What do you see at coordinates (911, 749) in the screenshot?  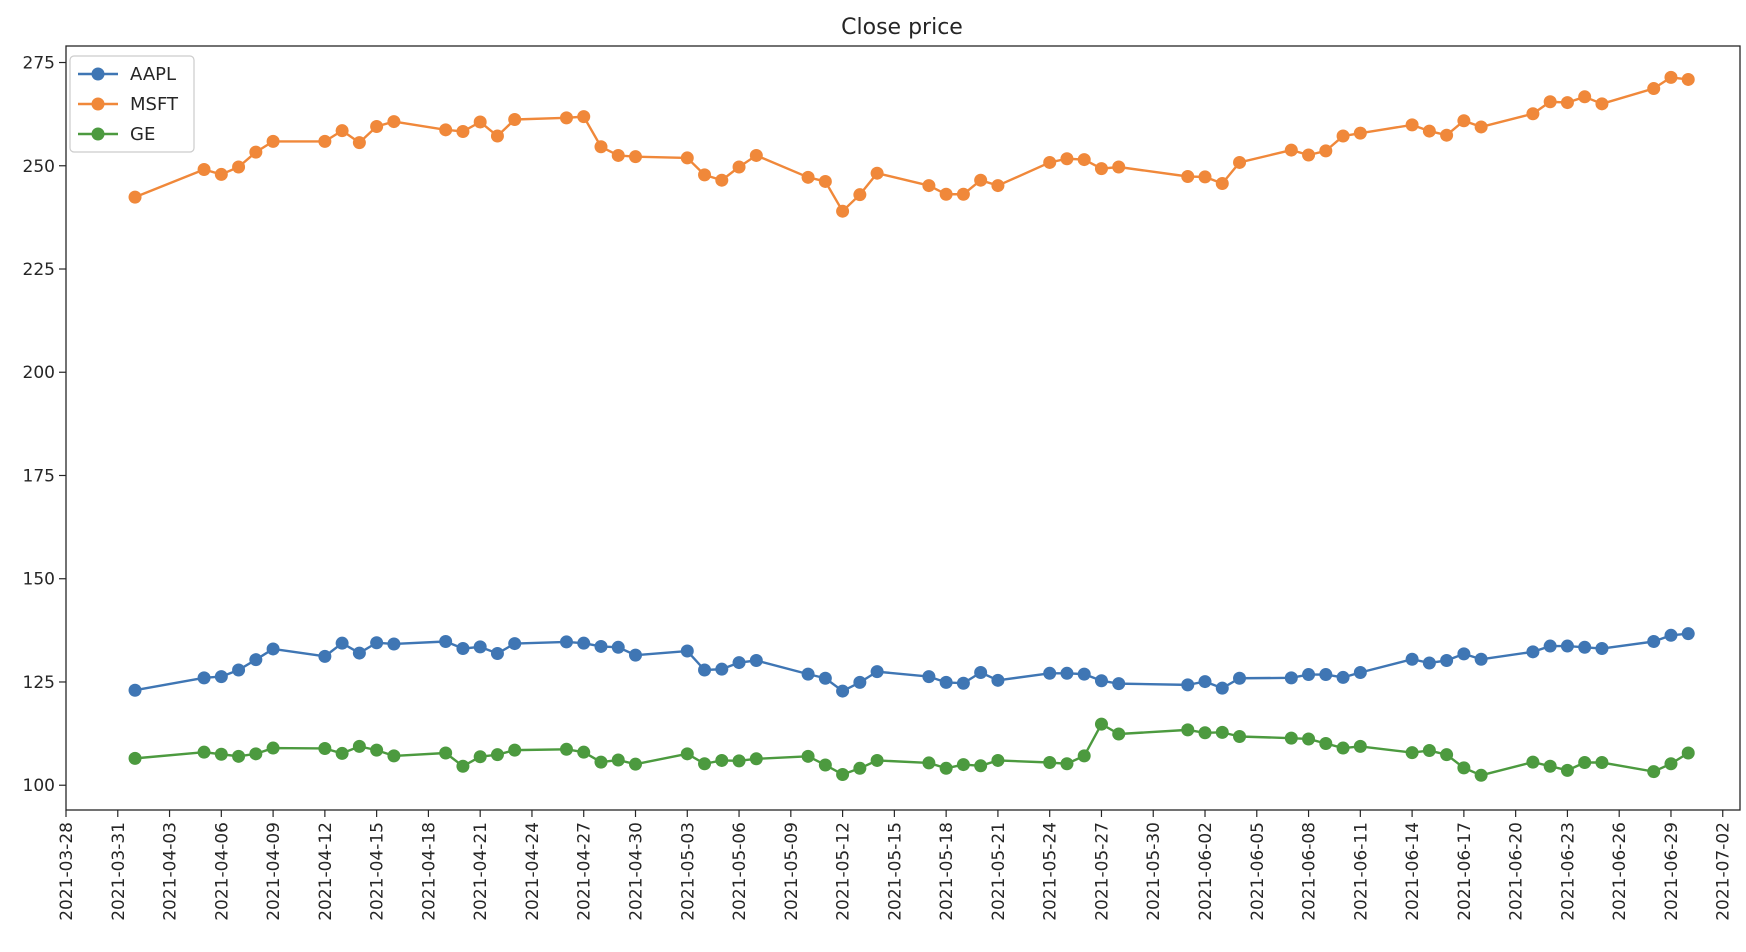 I see `series-ge` at bounding box center [911, 749].